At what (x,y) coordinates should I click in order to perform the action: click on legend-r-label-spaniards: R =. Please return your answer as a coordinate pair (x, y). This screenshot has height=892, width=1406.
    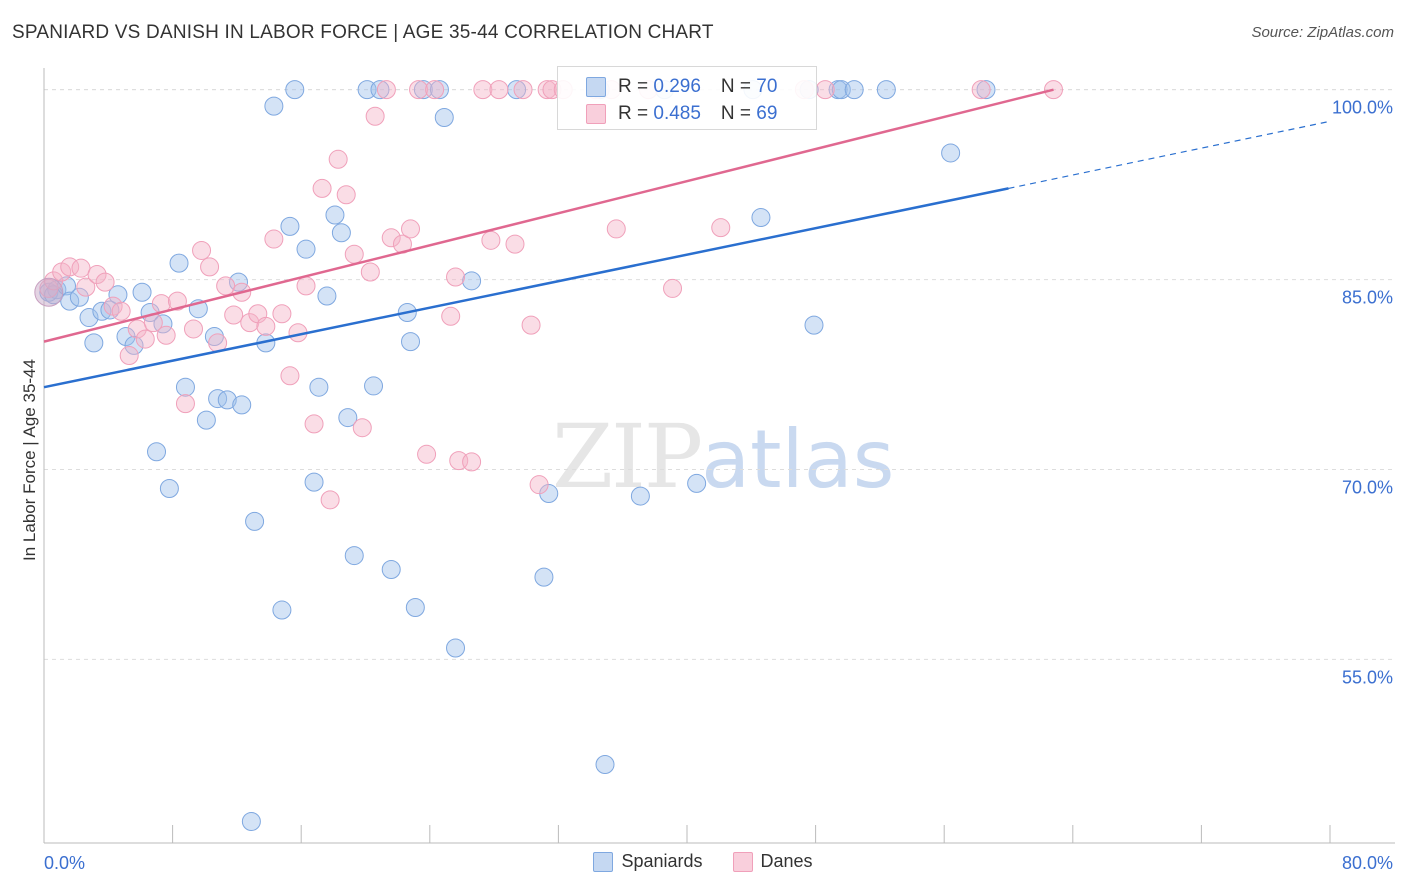
    Looking at the image, I should click on (636, 86).